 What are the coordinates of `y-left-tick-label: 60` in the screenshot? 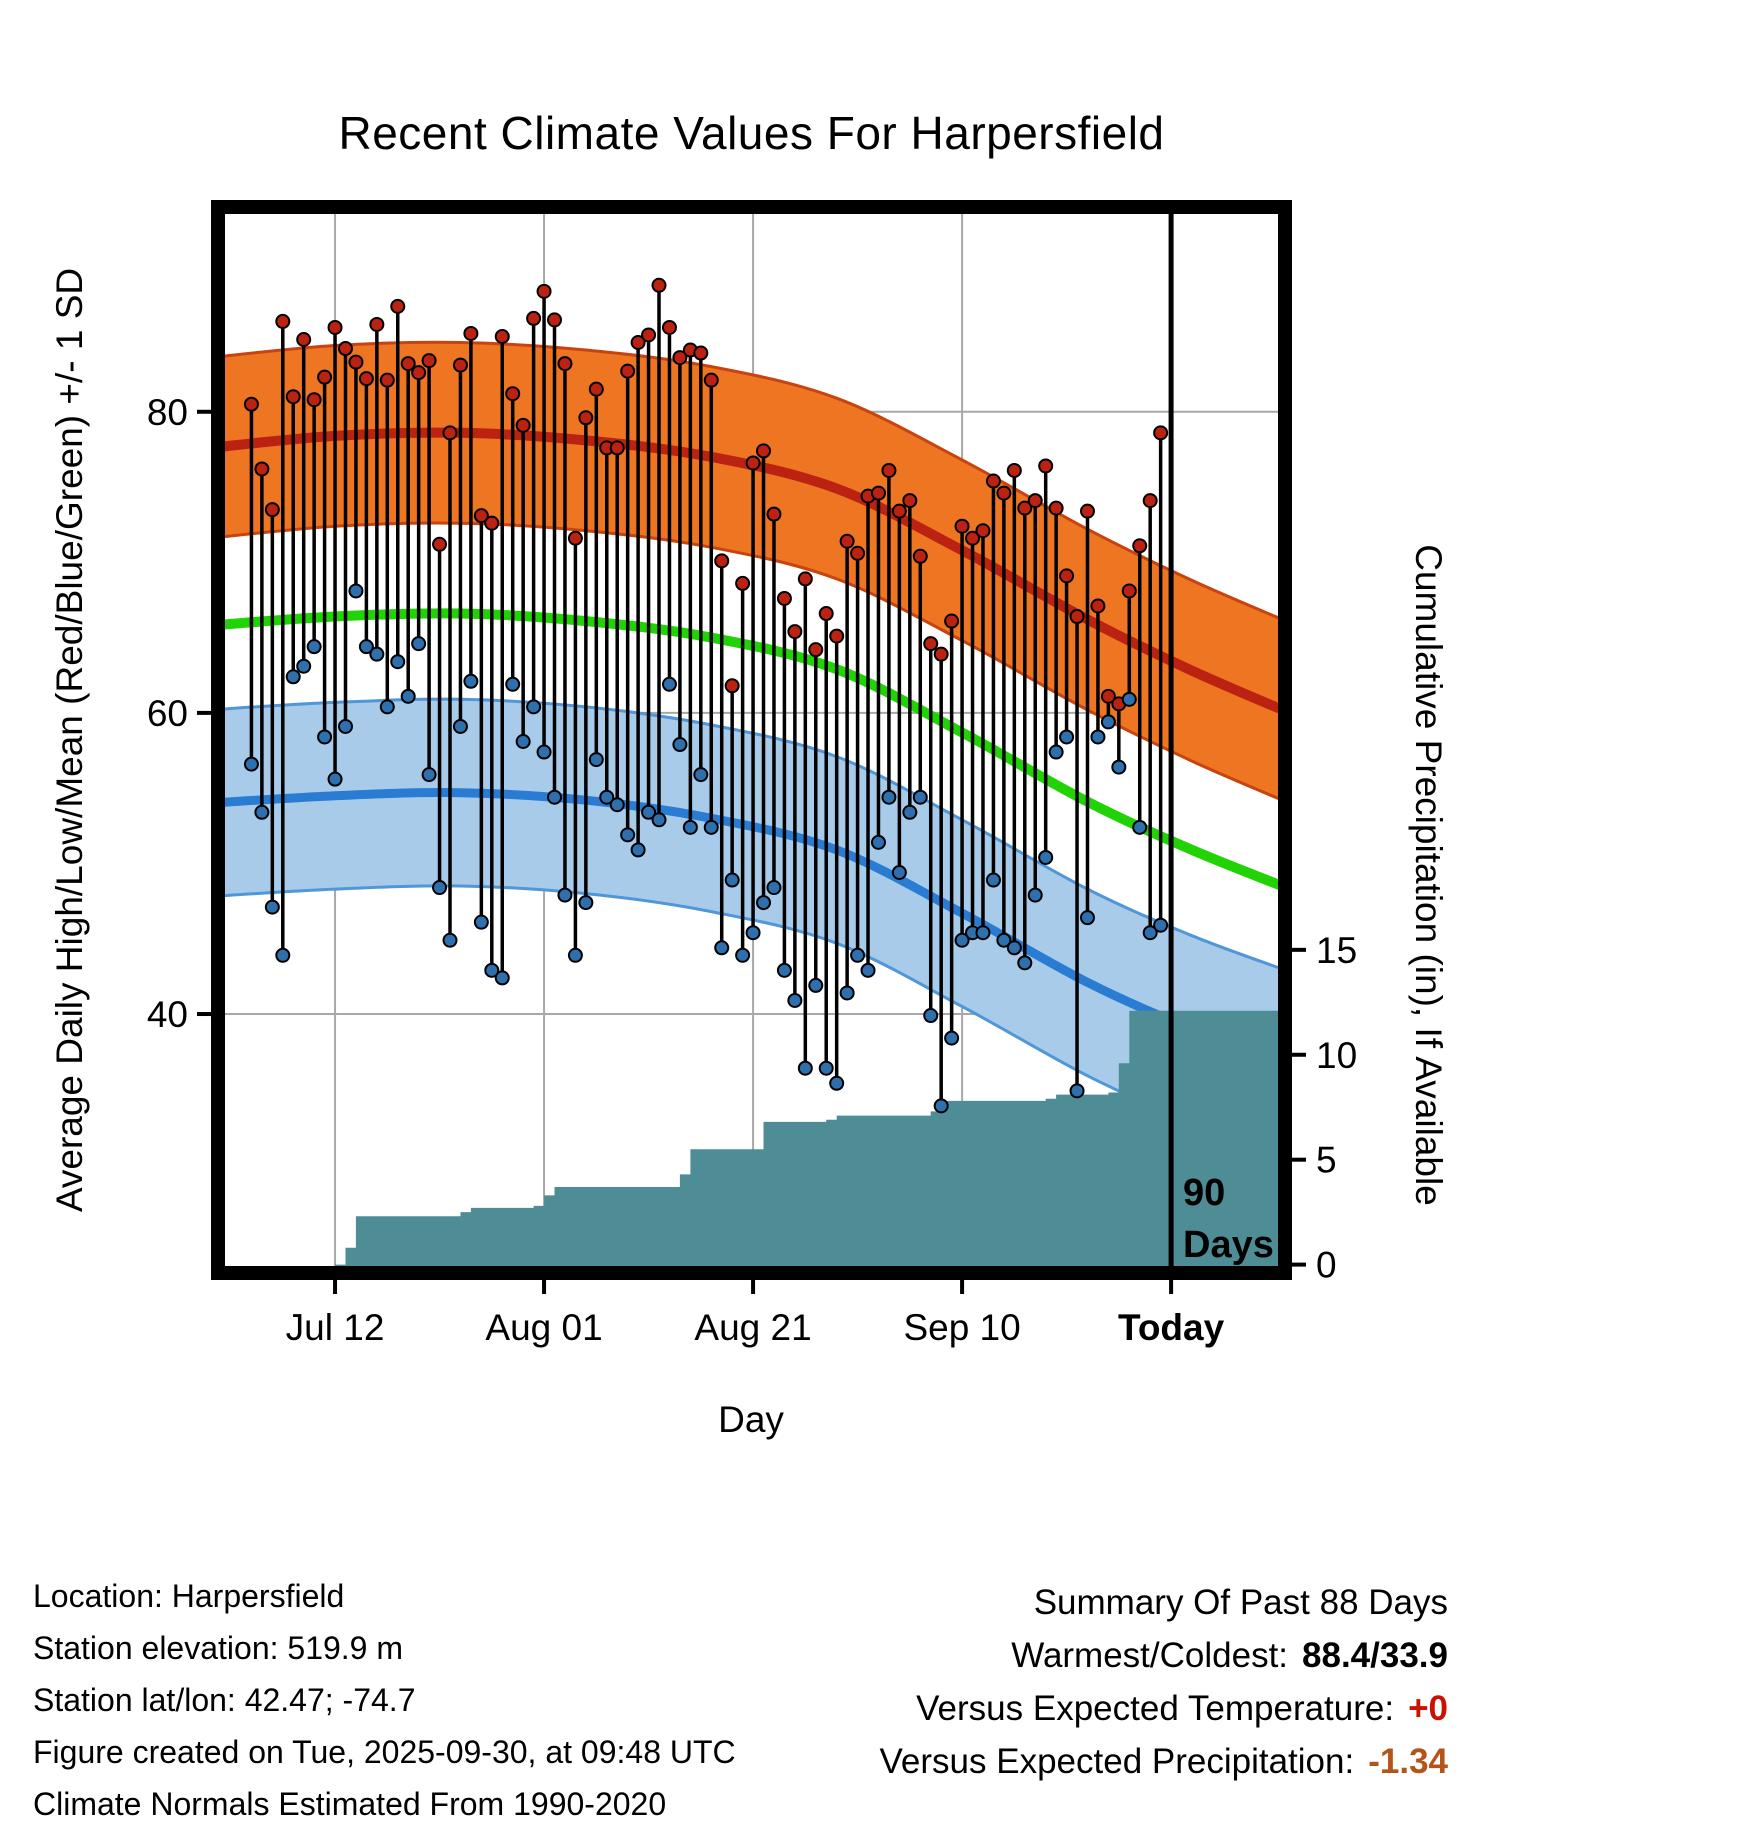 It's located at (167, 713).